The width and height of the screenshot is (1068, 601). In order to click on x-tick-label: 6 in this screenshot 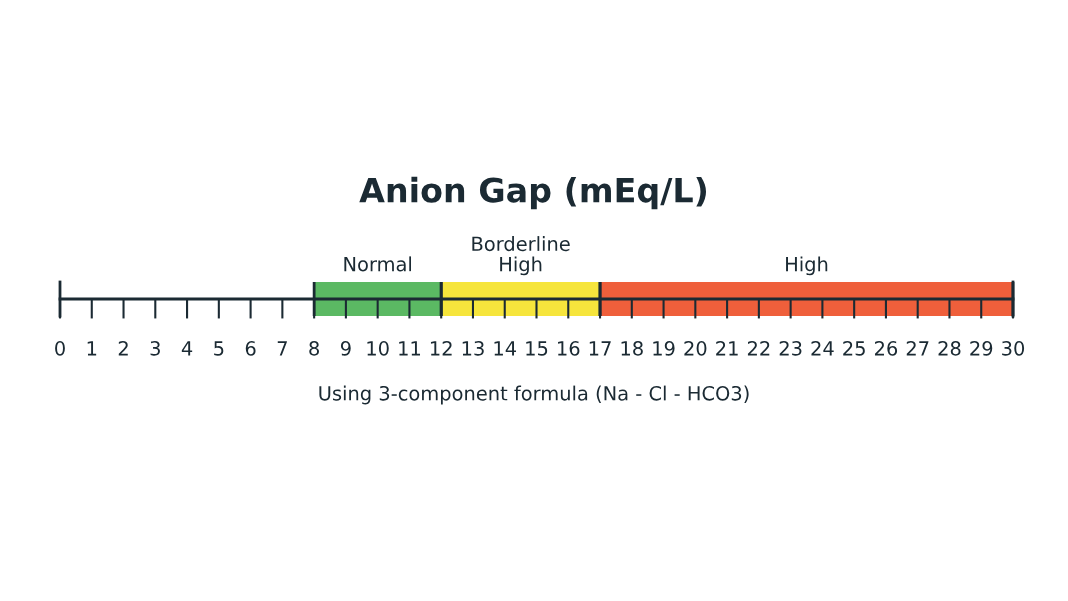, I will do `click(250, 348)`.